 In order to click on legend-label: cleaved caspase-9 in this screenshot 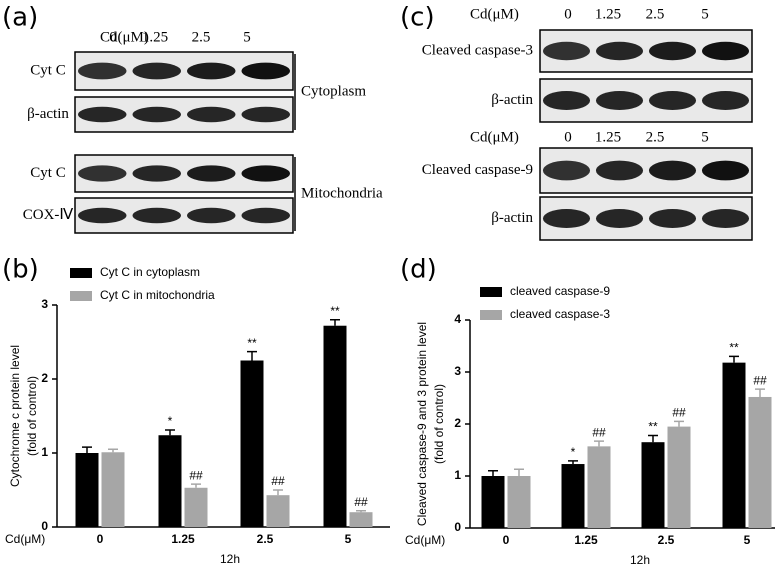, I will do `click(560, 291)`.